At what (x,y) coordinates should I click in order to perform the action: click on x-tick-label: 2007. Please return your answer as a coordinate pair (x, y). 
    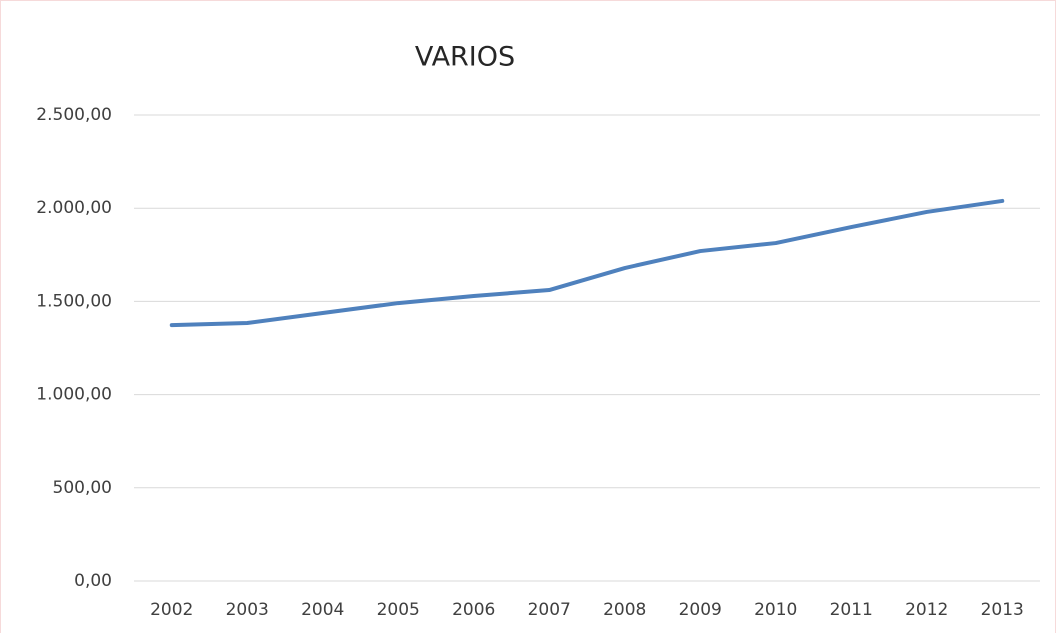
    Looking at the image, I should click on (549, 610).